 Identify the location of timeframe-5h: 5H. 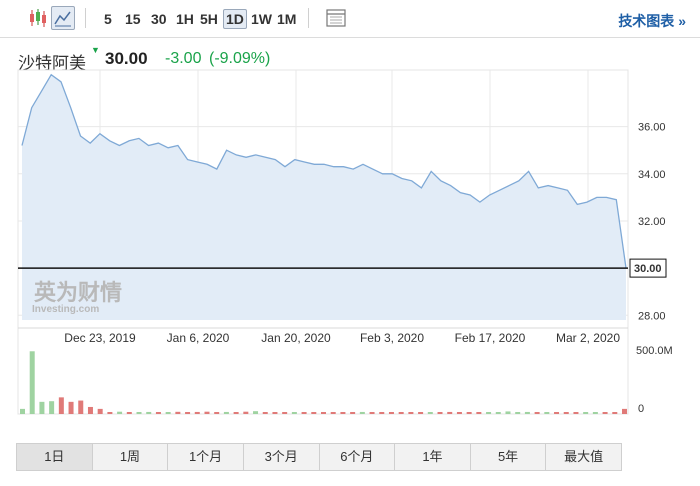
(209, 19).